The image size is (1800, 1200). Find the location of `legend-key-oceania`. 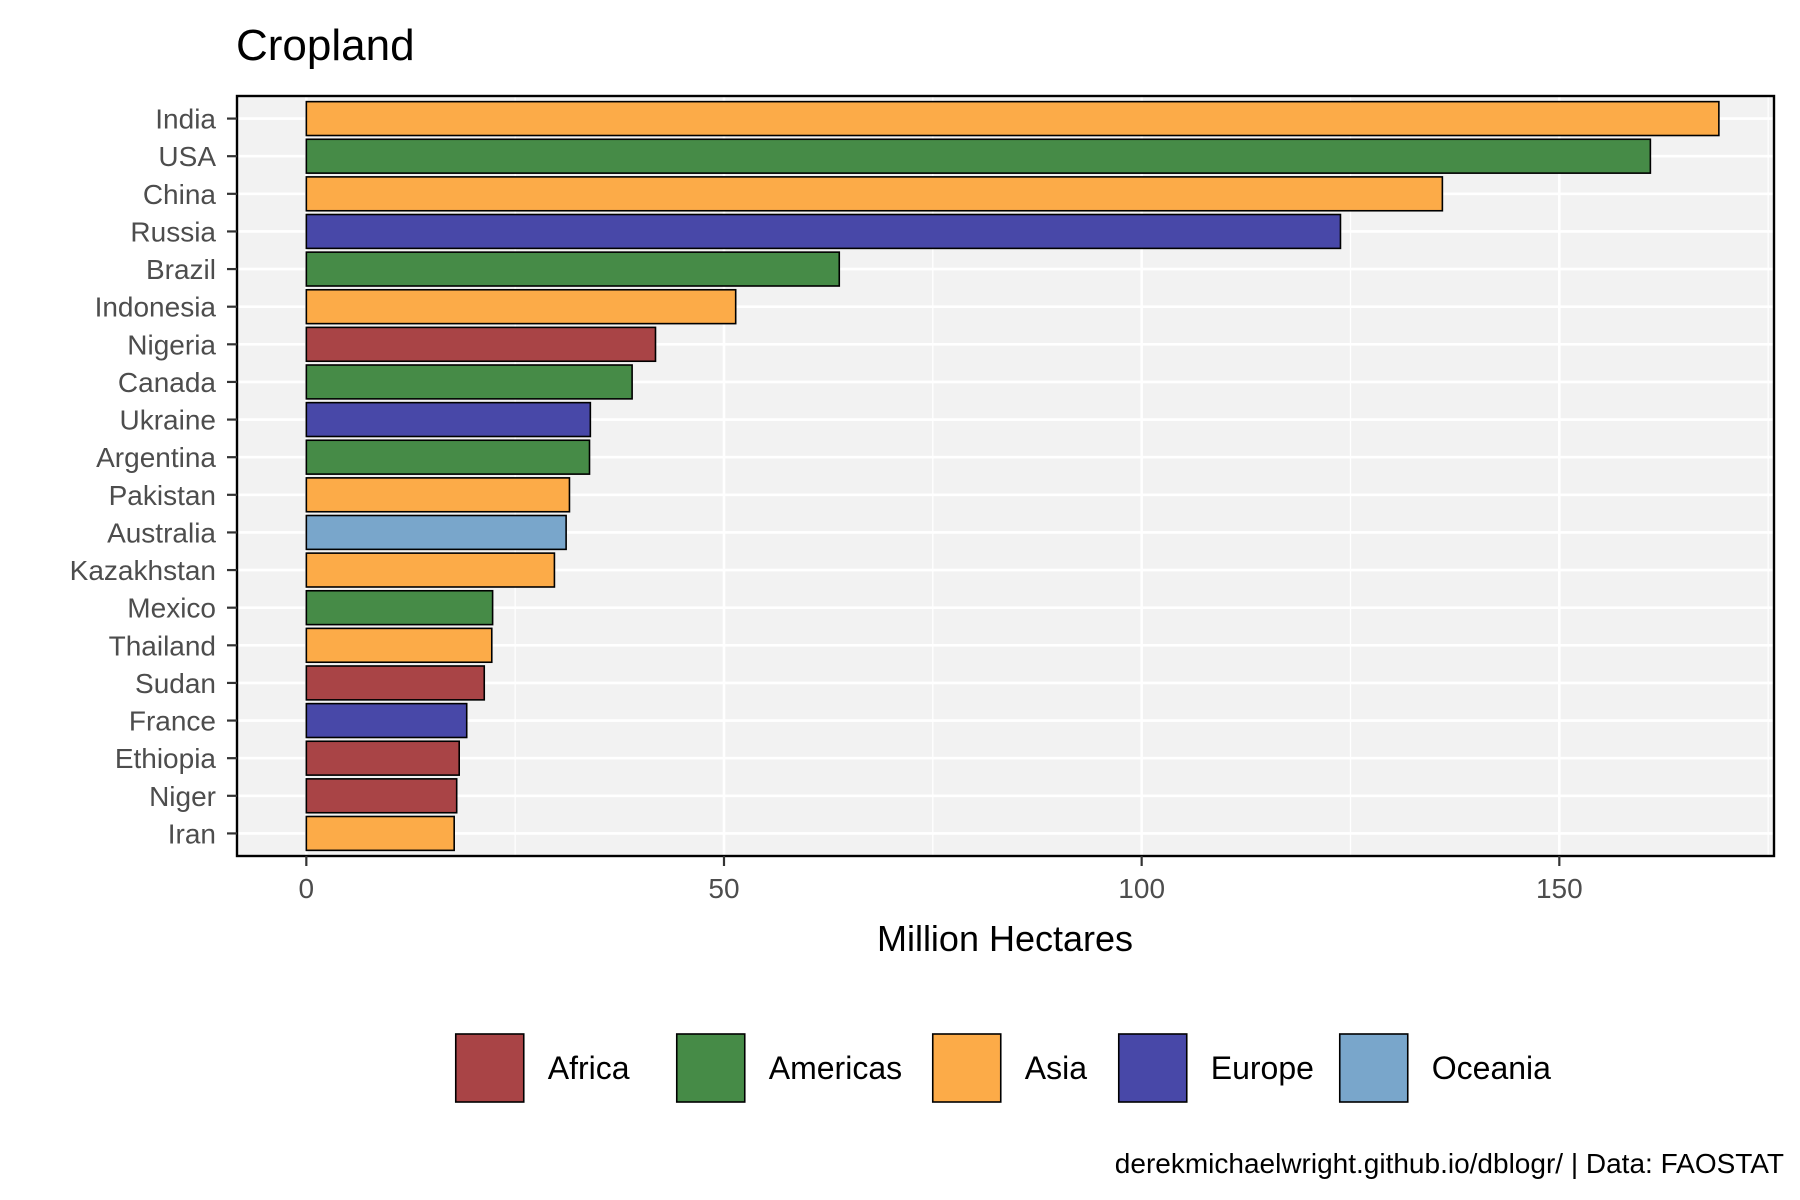

legend-key-oceania is located at coordinates (1373, 1068).